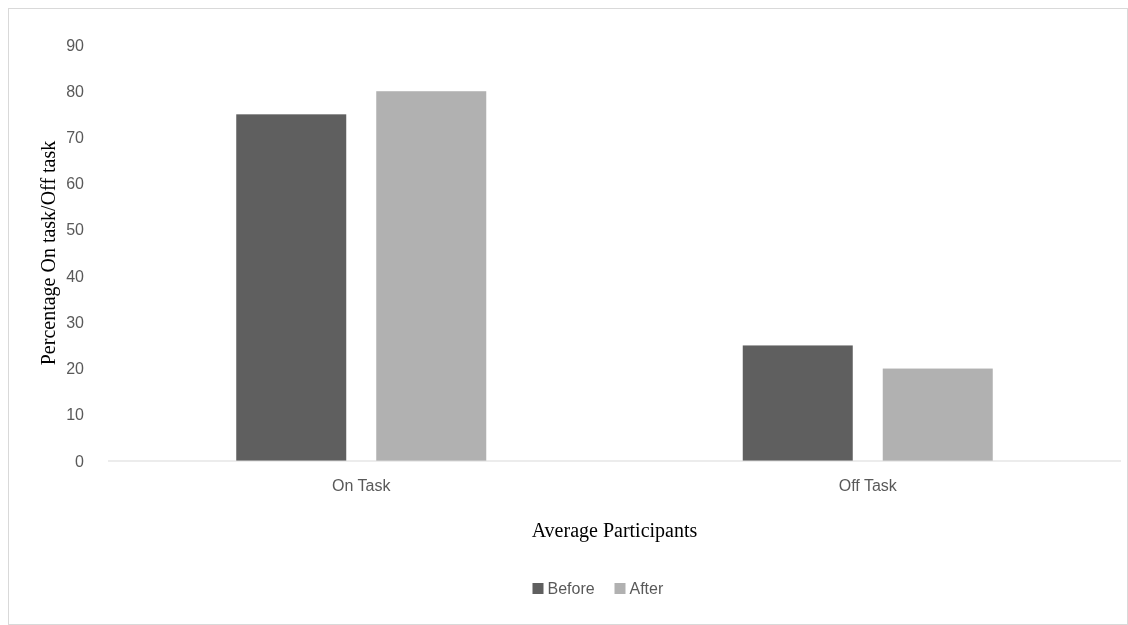 Image resolution: width=1128 pixels, height=625 pixels. I want to click on y-tick-label: 0, so click(80, 461).